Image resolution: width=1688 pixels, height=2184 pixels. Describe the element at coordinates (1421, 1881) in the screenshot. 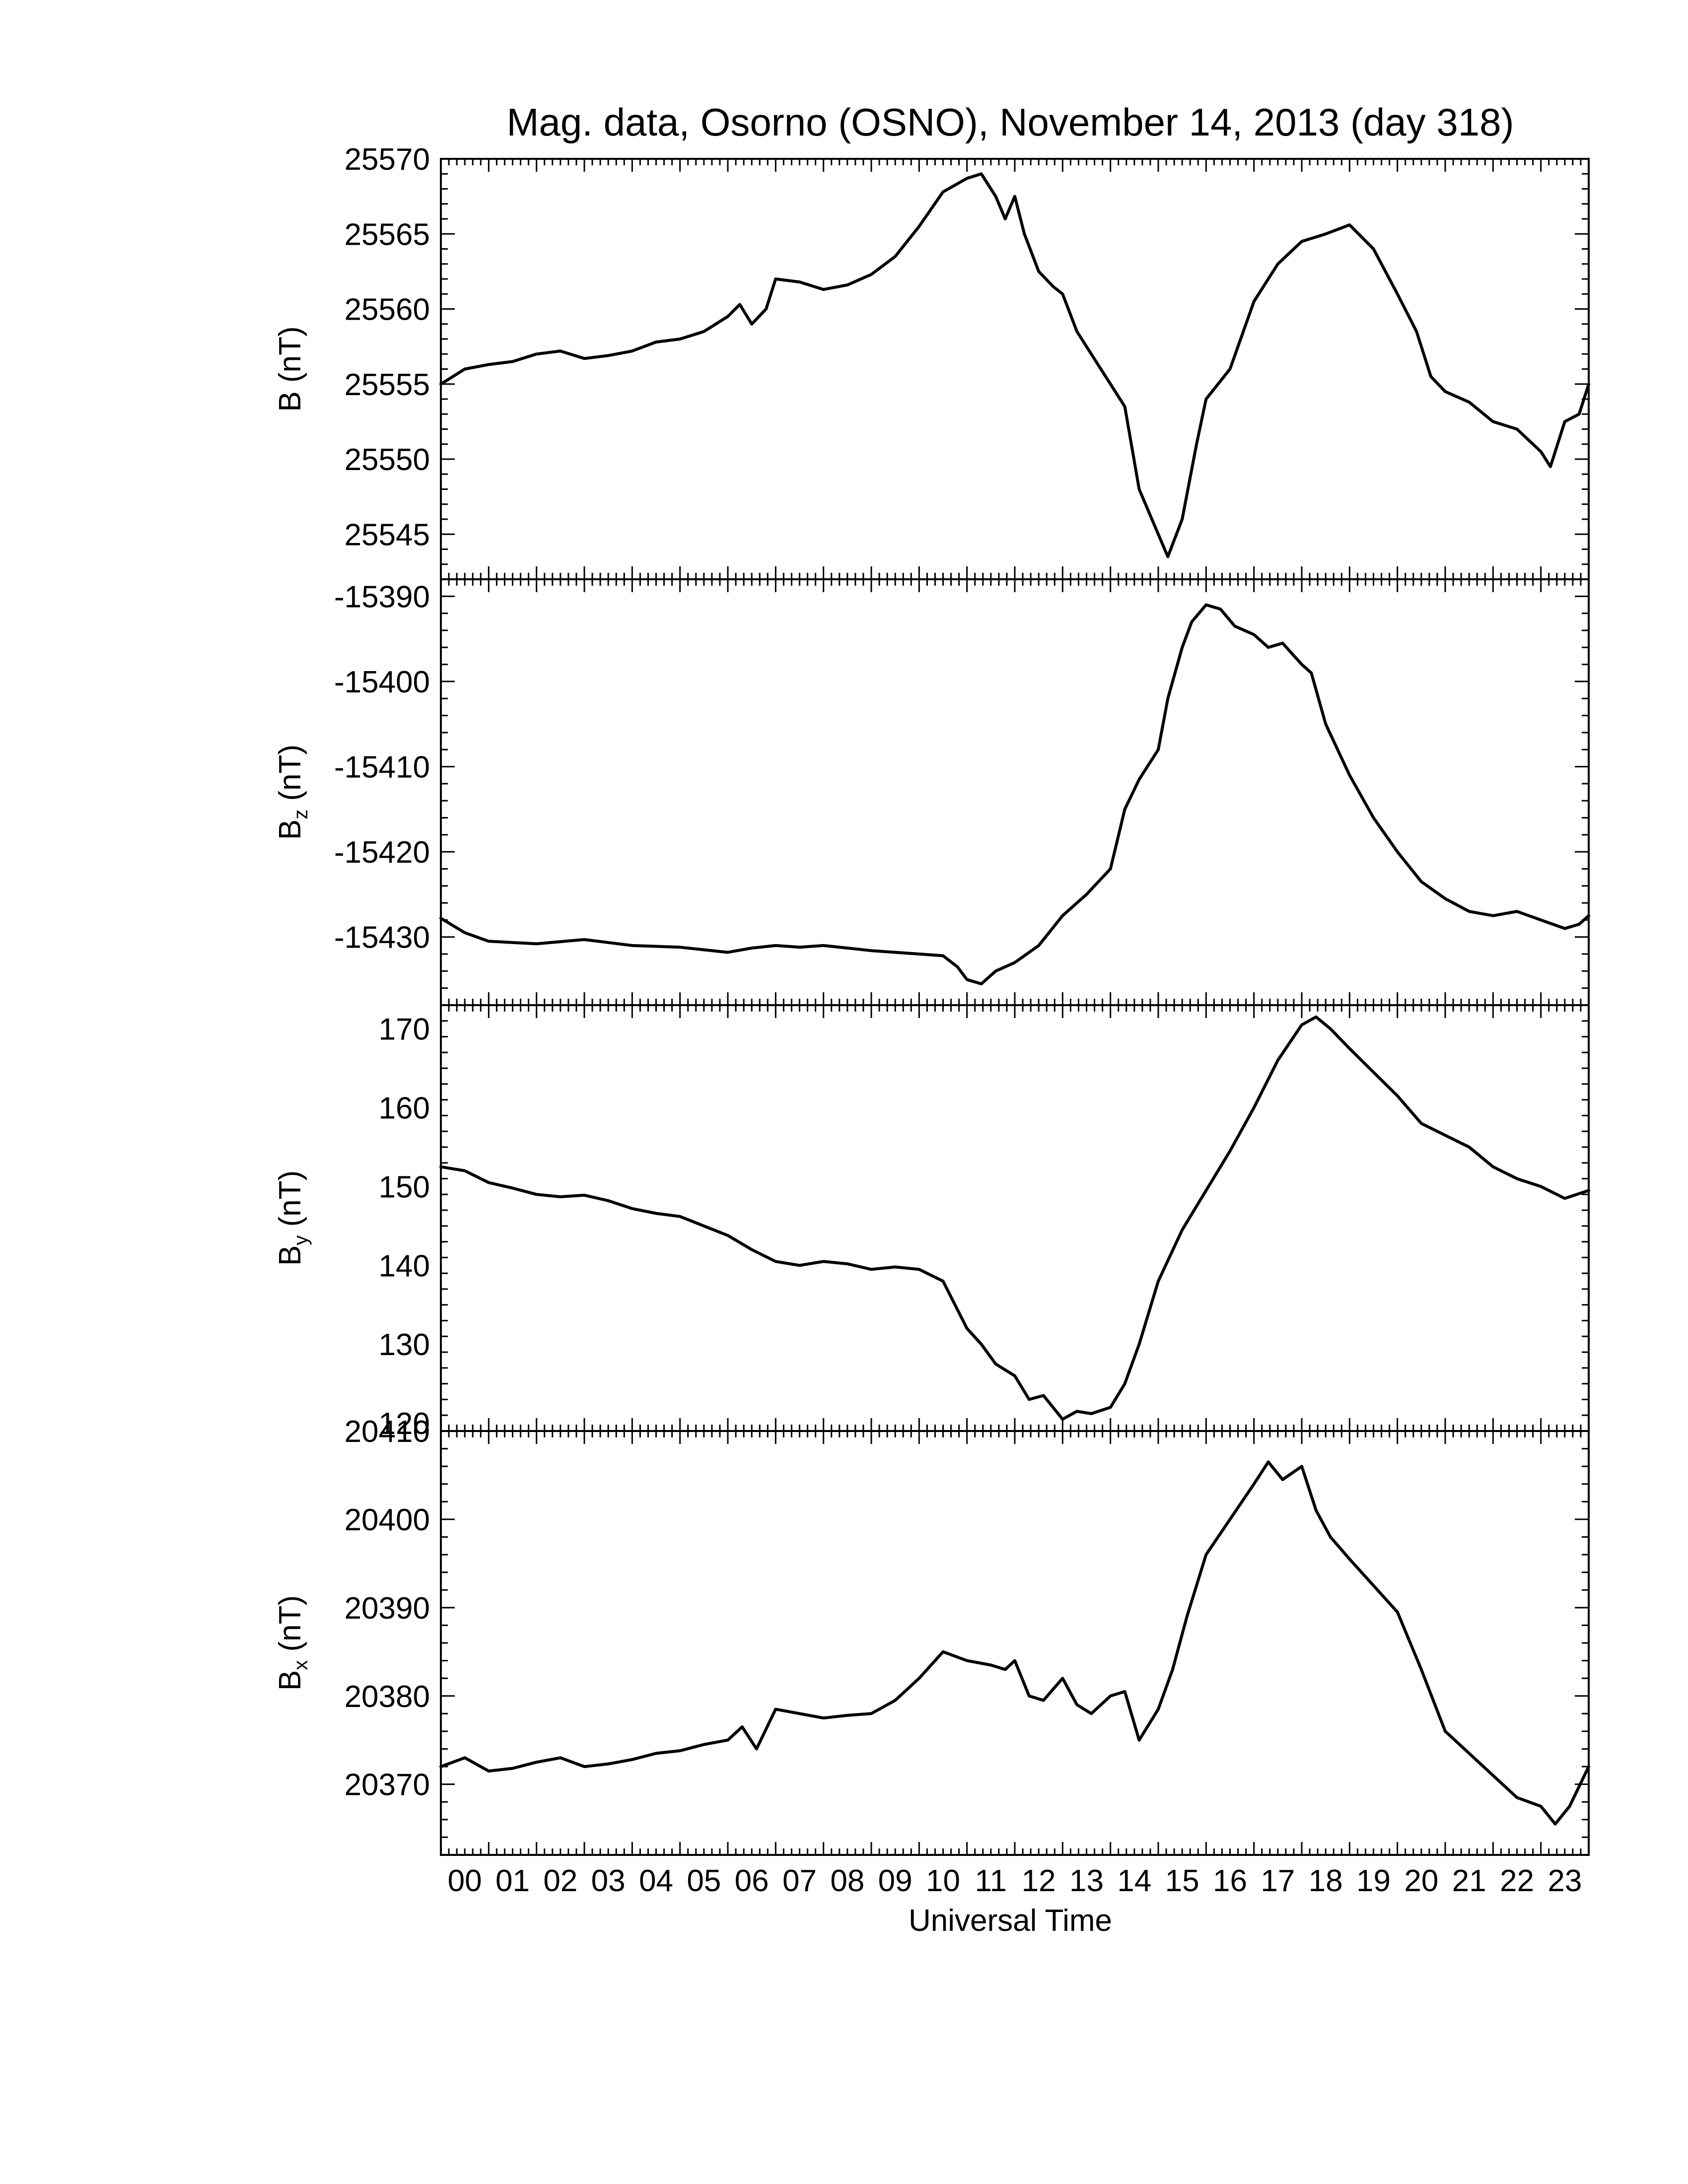

I see `x-tick-label: 20` at that location.